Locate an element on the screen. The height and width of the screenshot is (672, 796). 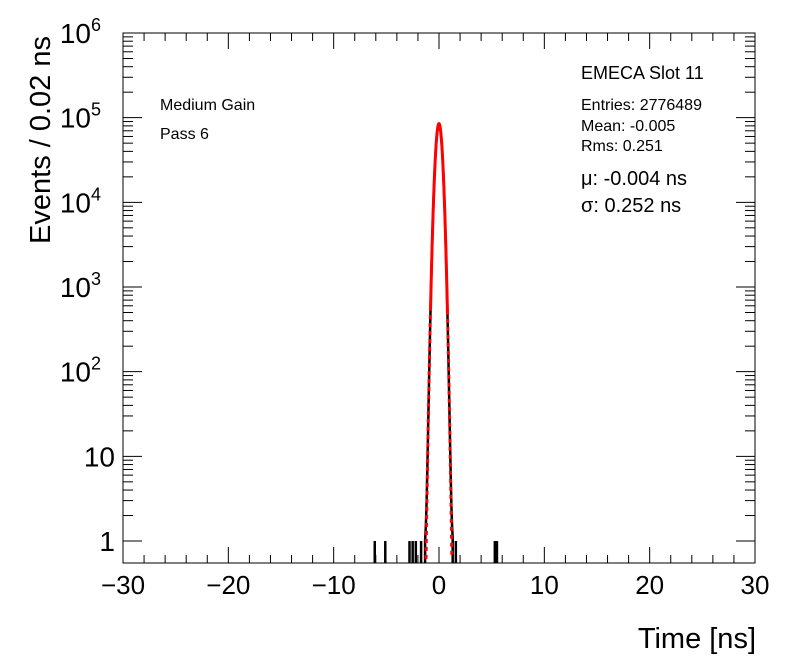
fit-extension-right is located at coordinates (449, 434).